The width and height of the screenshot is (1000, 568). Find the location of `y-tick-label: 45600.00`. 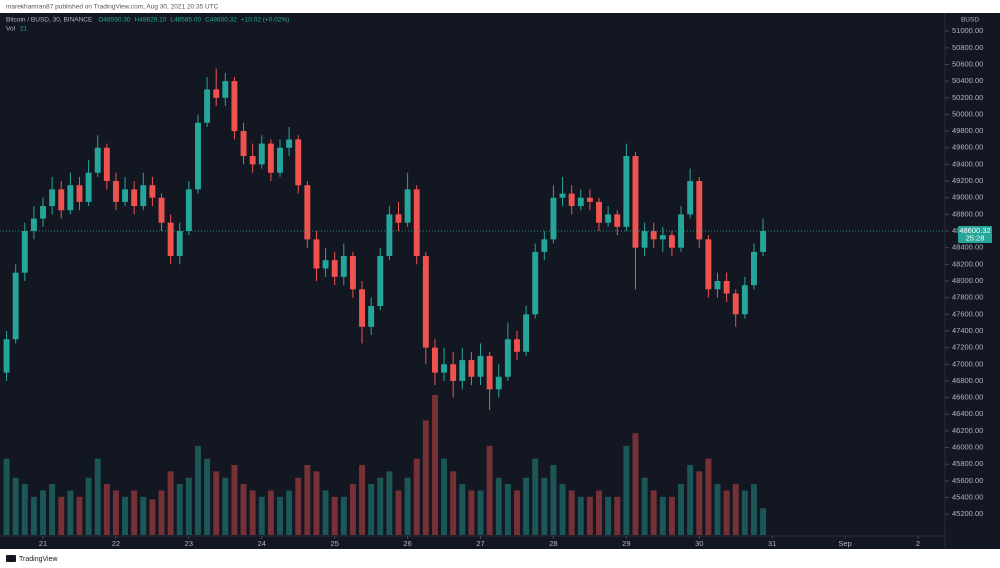

y-tick-label: 45600.00 is located at coordinates (967, 480).